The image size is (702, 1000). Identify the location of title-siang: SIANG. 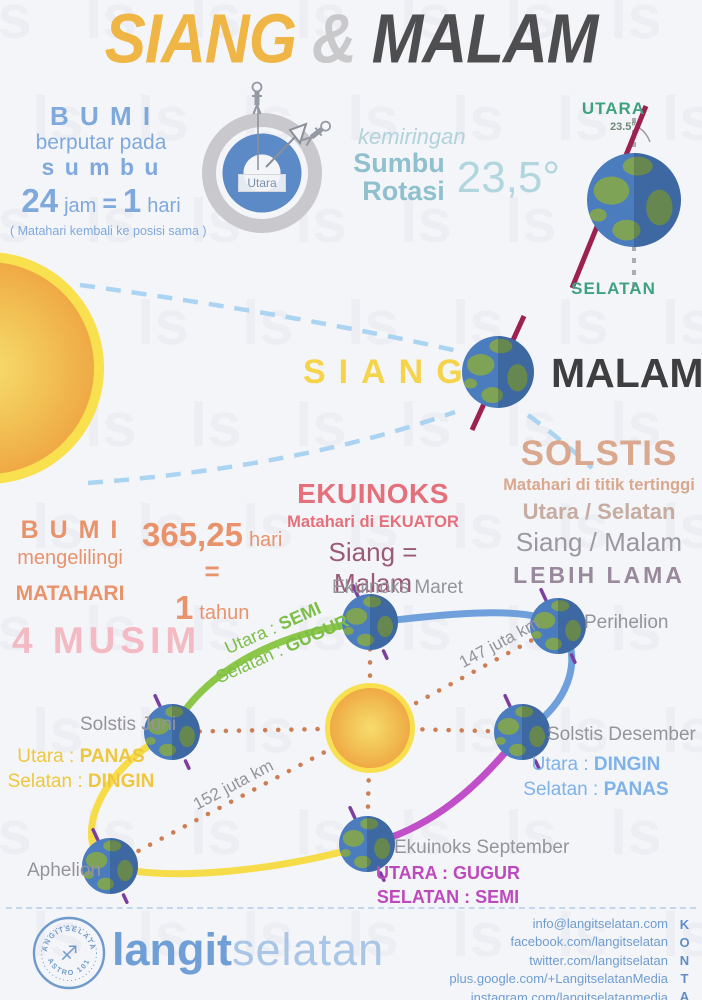
(200, 39).